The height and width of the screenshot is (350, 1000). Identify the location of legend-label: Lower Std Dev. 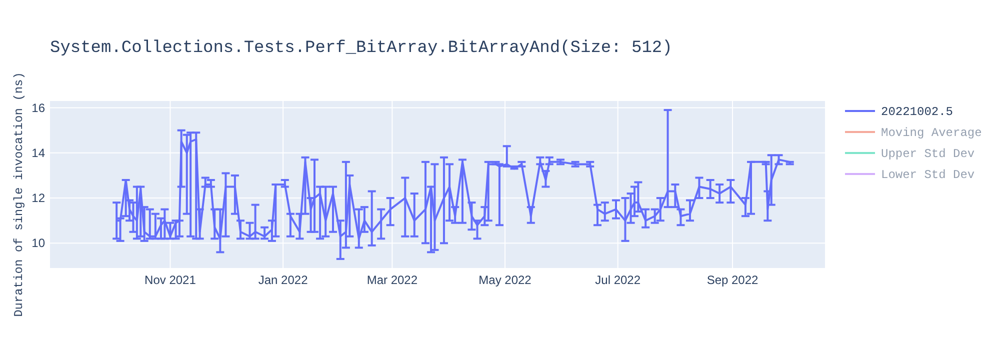
(928, 175).